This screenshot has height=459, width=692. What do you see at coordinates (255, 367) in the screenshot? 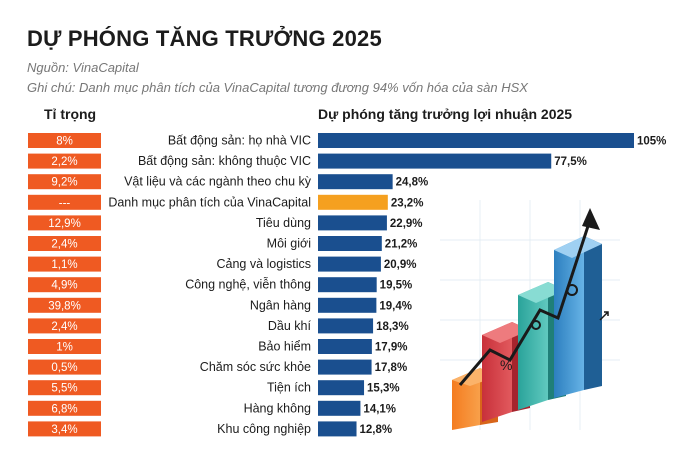
I see `category-label: Chăm sóc sức khỏe` at bounding box center [255, 367].